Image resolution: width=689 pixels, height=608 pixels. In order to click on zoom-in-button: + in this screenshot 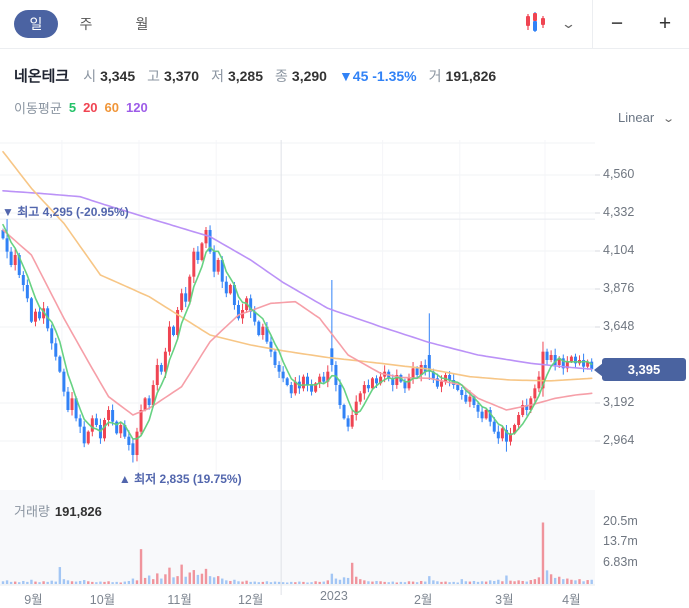, I will do `click(665, 24)`.